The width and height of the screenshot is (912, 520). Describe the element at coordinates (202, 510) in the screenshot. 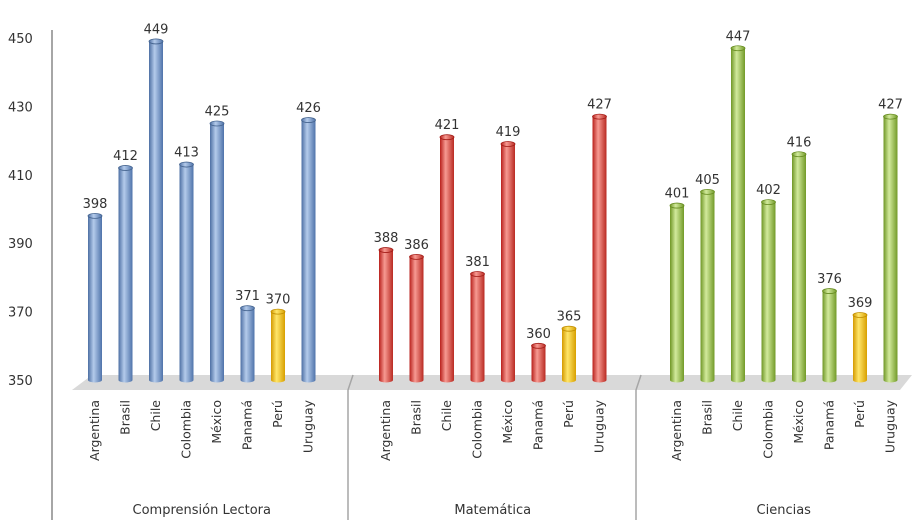

I see `group-label: Comprensión Lectora` at that location.